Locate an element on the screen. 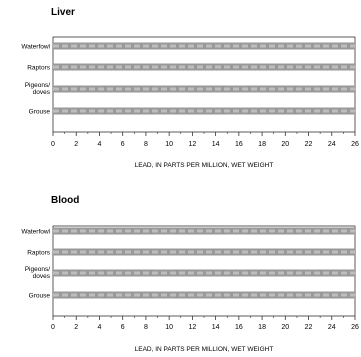  chart-title: Liver is located at coordinates (63, 12).